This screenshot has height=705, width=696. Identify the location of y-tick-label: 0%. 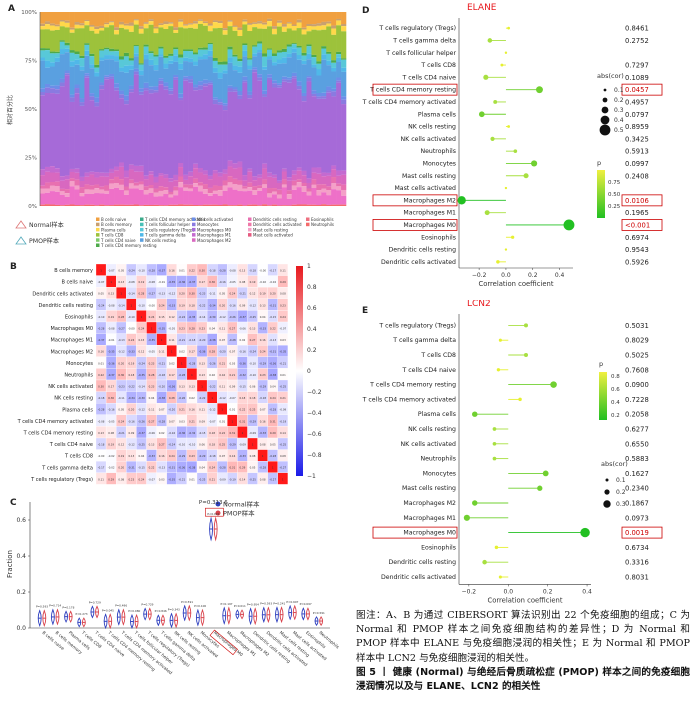
(32, 207).